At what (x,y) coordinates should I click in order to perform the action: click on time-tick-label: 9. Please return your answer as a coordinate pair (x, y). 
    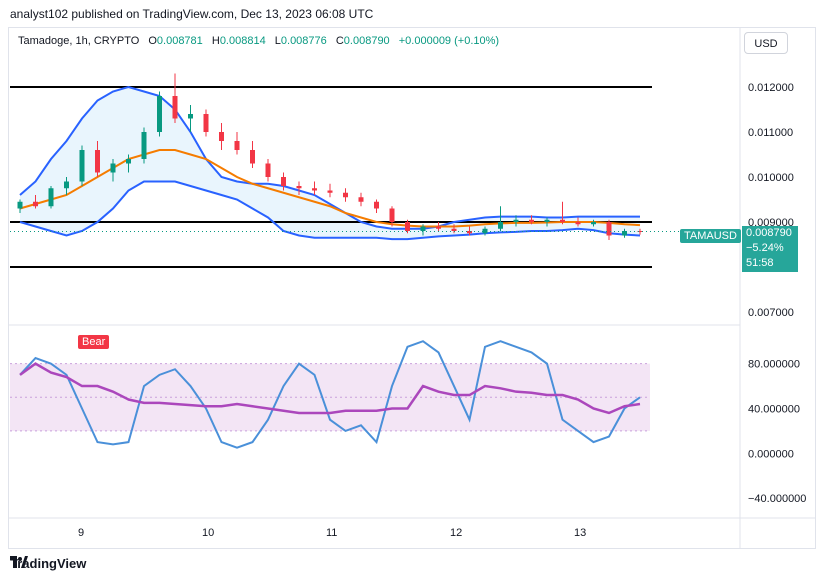
    Looking at the image, I should click on (81, 533).